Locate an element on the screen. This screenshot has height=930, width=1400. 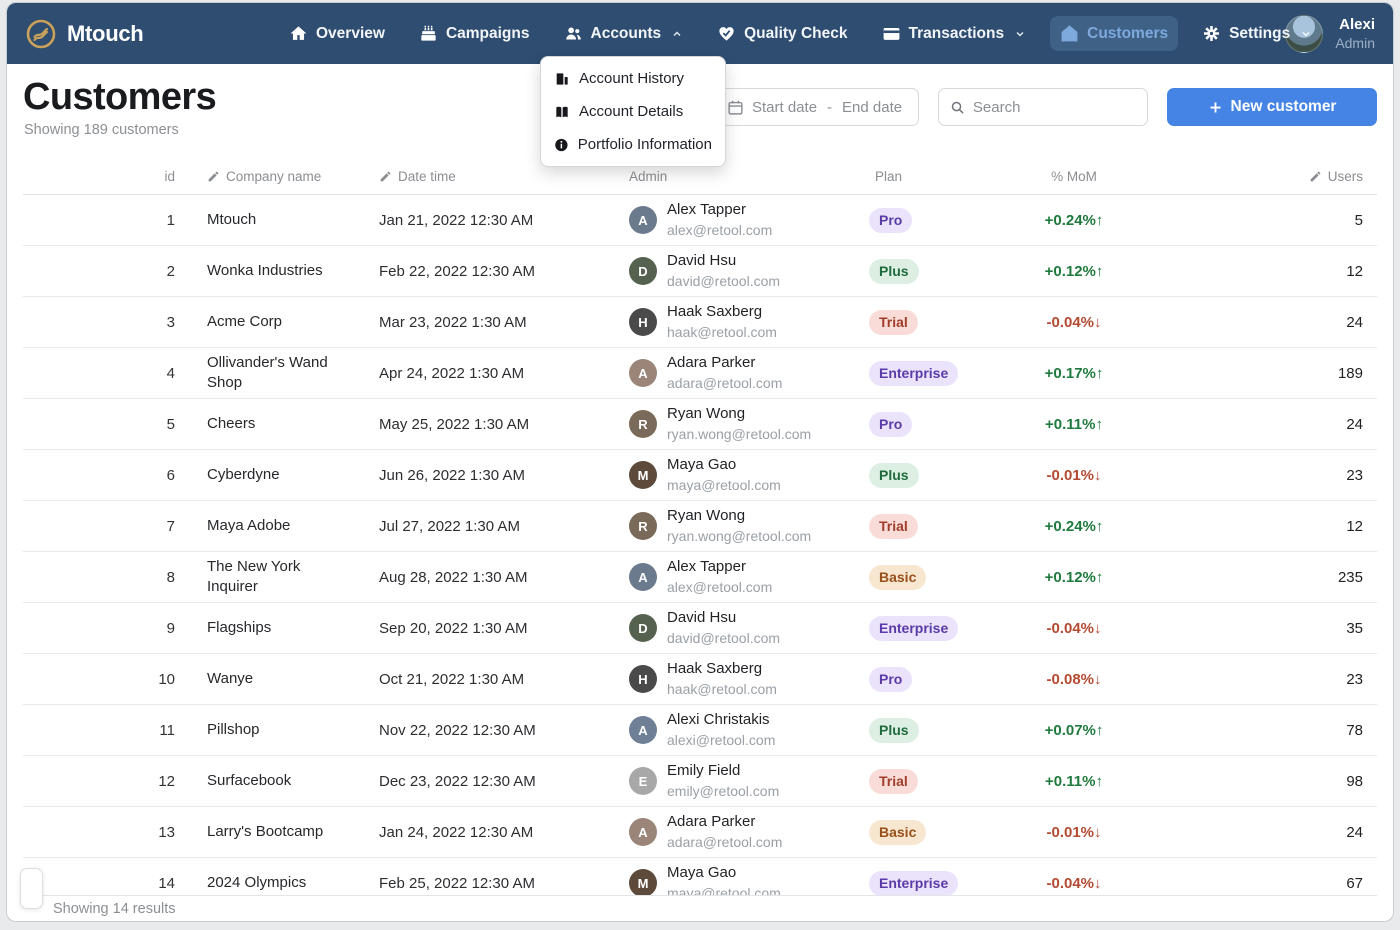
admin-name: Ryan Wong is located at coordinates (706, 413).